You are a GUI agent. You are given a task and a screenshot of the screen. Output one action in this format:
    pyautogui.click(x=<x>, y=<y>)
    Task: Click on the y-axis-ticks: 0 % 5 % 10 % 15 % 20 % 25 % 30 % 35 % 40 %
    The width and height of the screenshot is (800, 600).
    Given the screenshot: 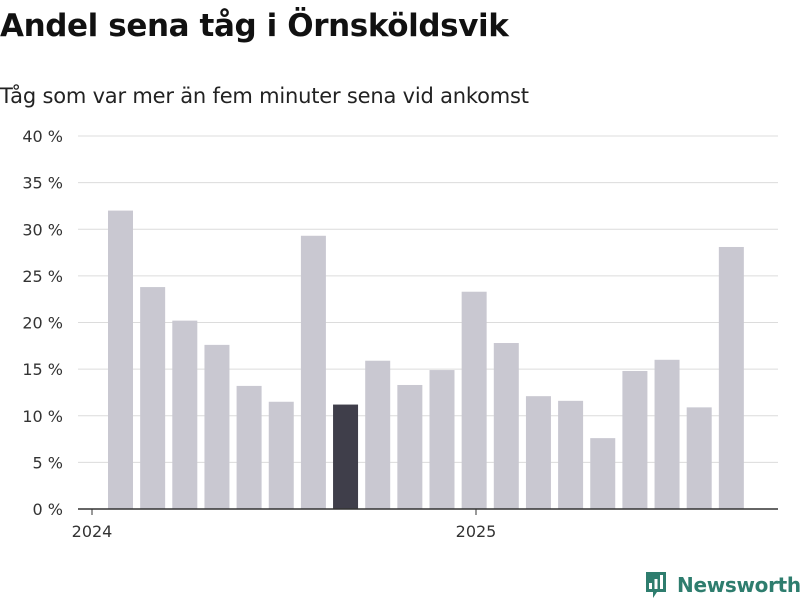 What is the action you would take?
    pyautogui.click(x=42, y=323)
    